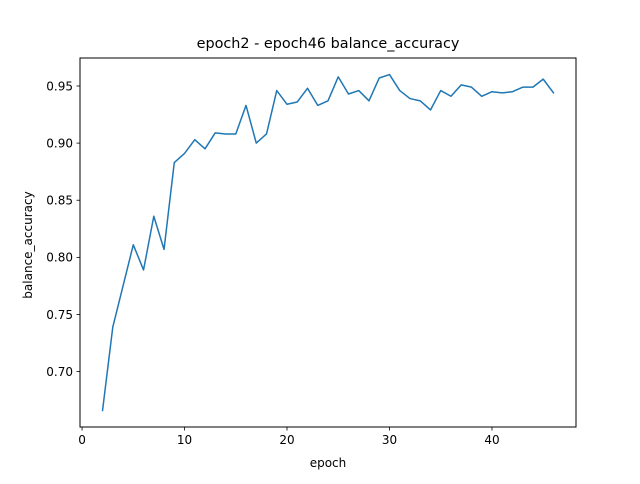  I want to click on y-tick-label: 0.75, so click(59, 315).